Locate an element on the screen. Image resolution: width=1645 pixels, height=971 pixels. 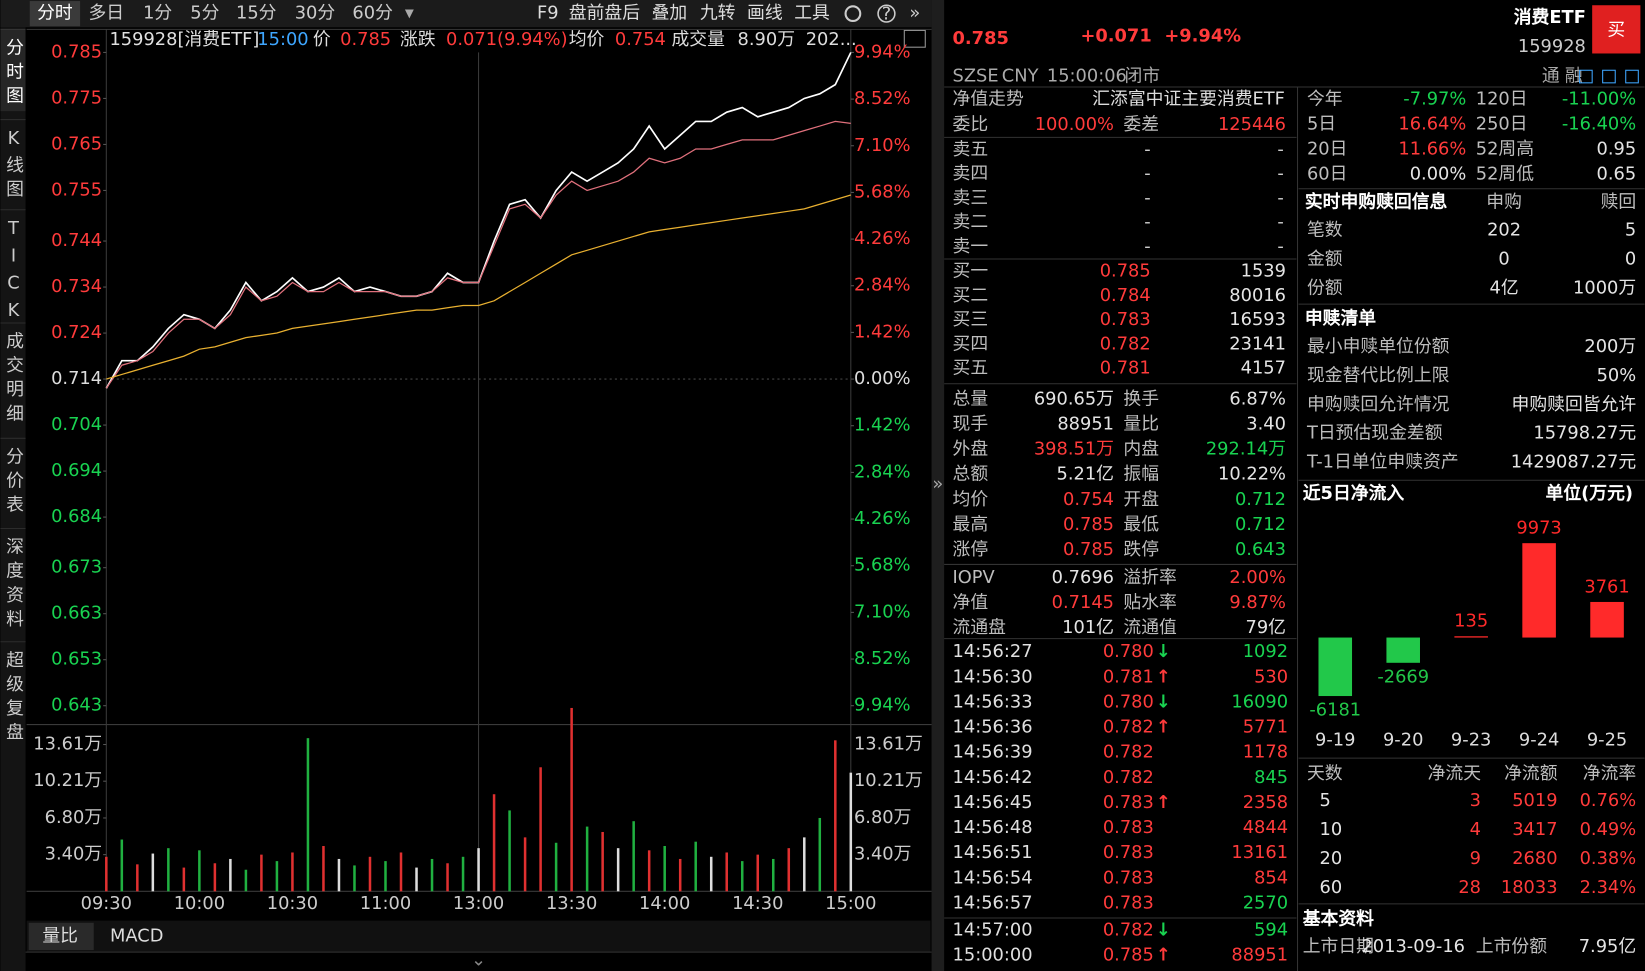
settings-icon is located at coordinates (853, 14).